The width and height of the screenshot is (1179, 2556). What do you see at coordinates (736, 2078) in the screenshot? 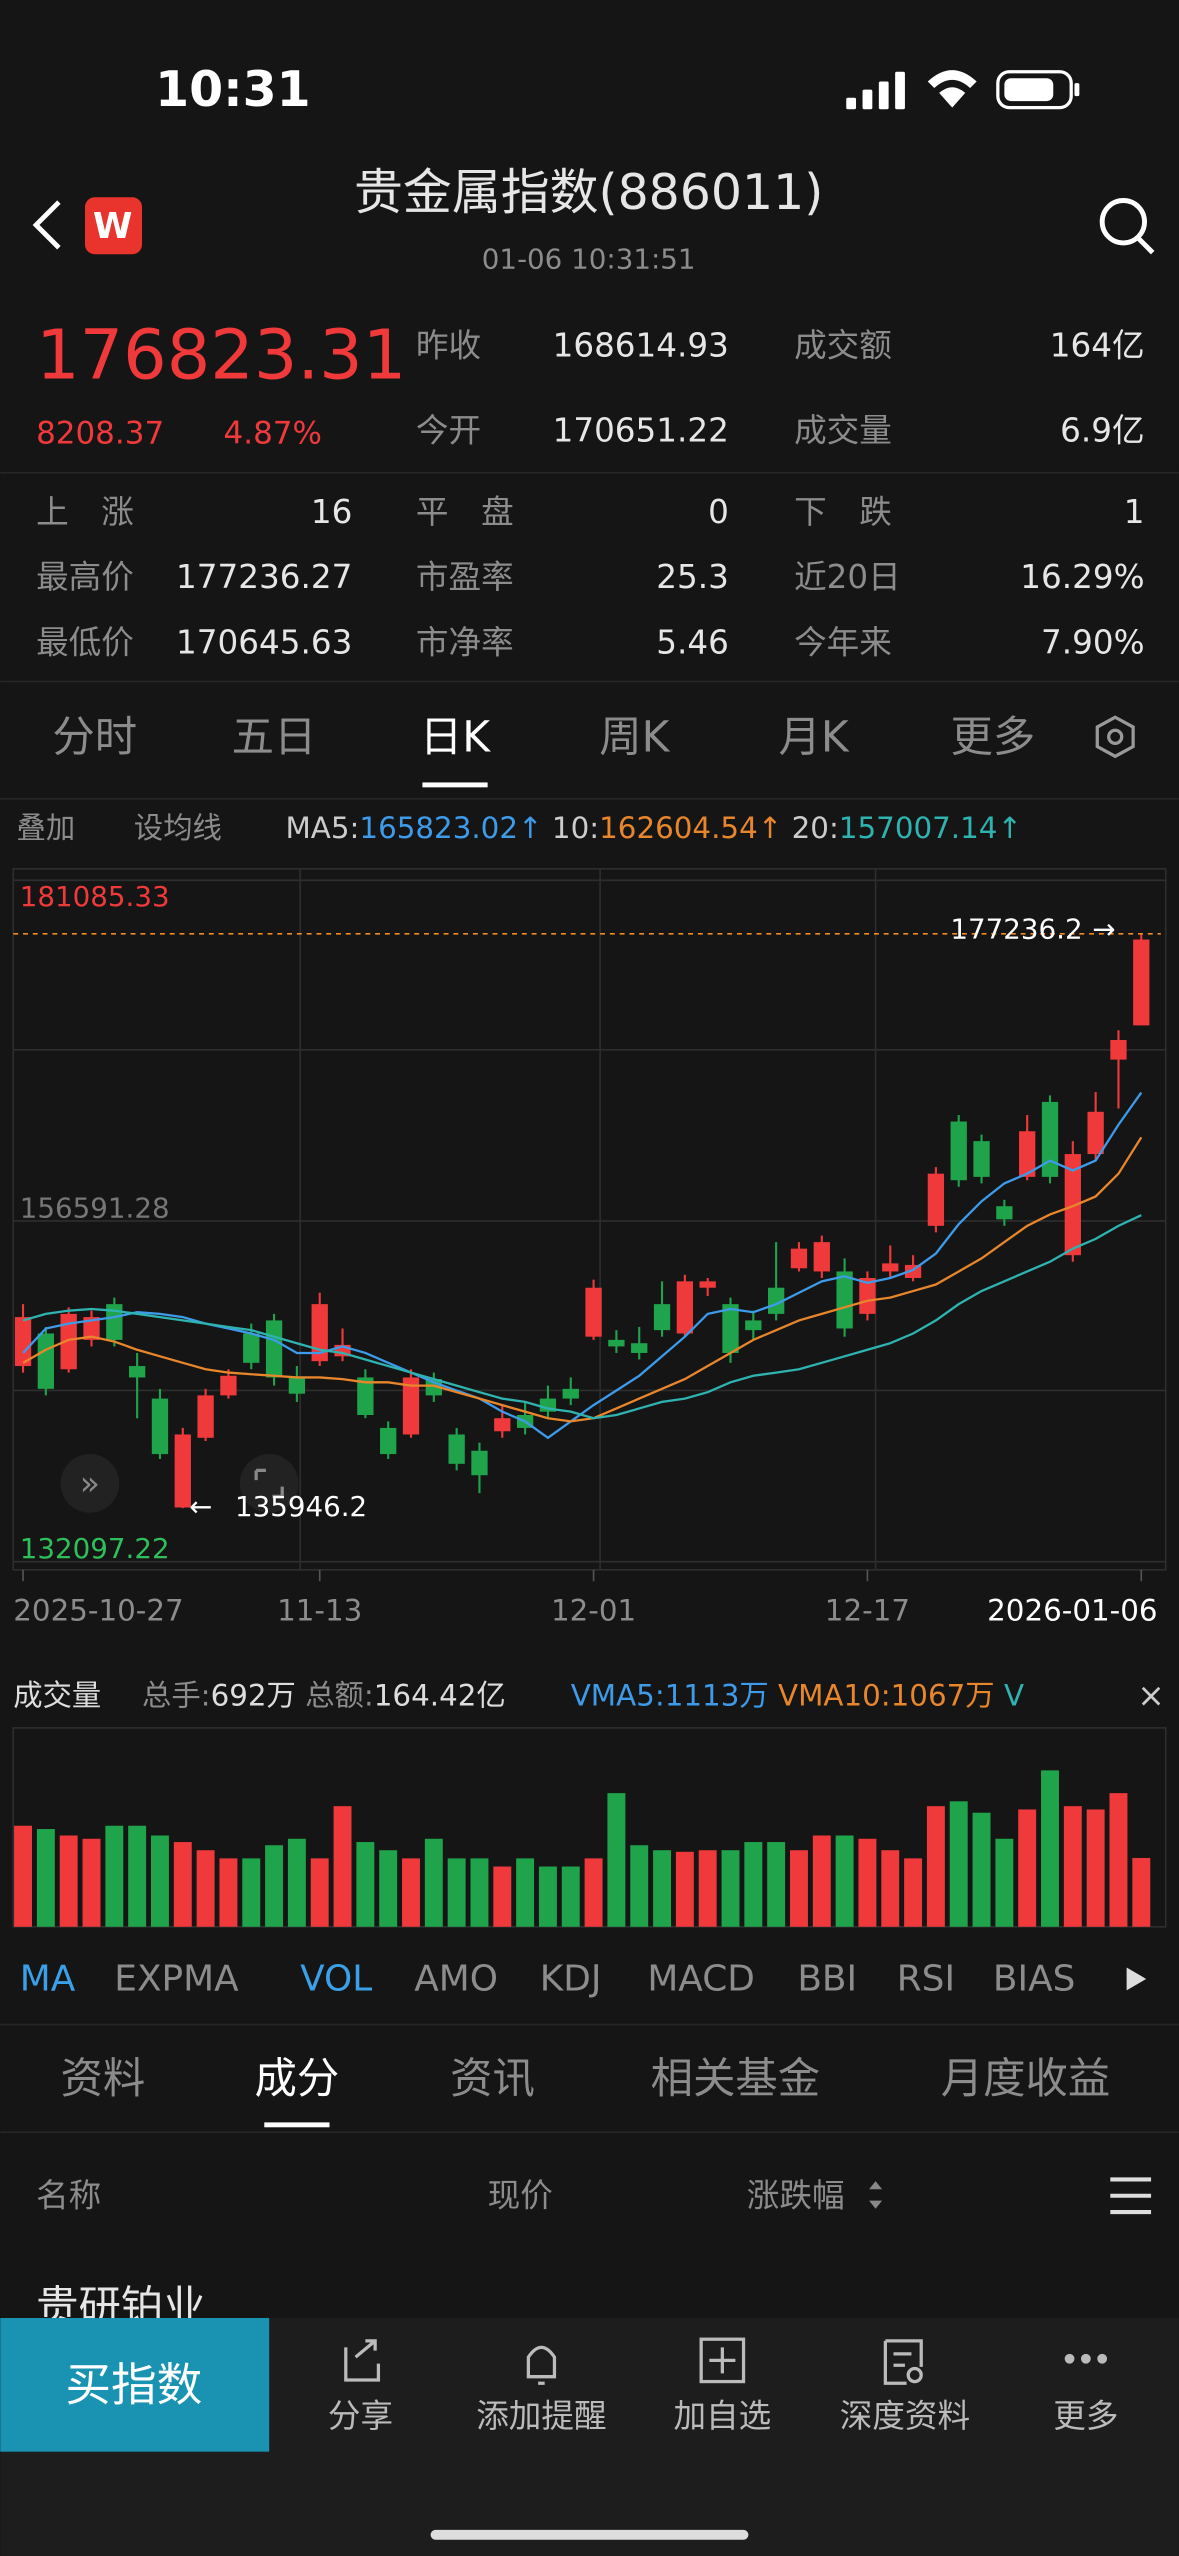
I see `section-tab: 相关基金` at bounding box center [736, 2078].